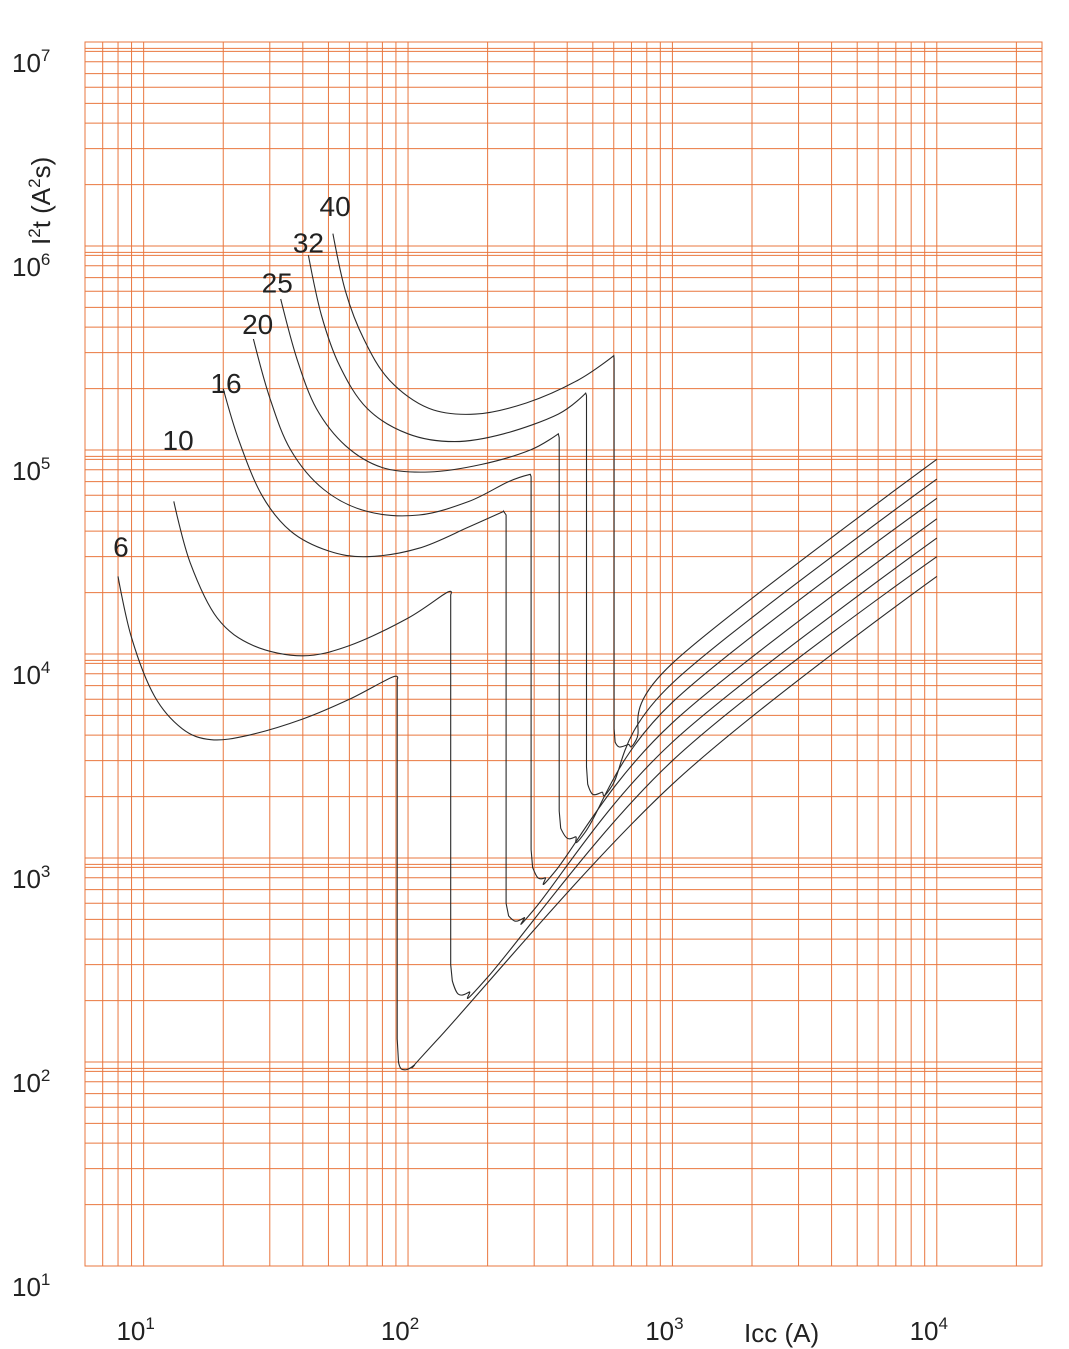  What do you see at coordinates (45, 871) in the screenshot?
I see `y-tick-label-exp: 3` at bounding box center [45, 871].